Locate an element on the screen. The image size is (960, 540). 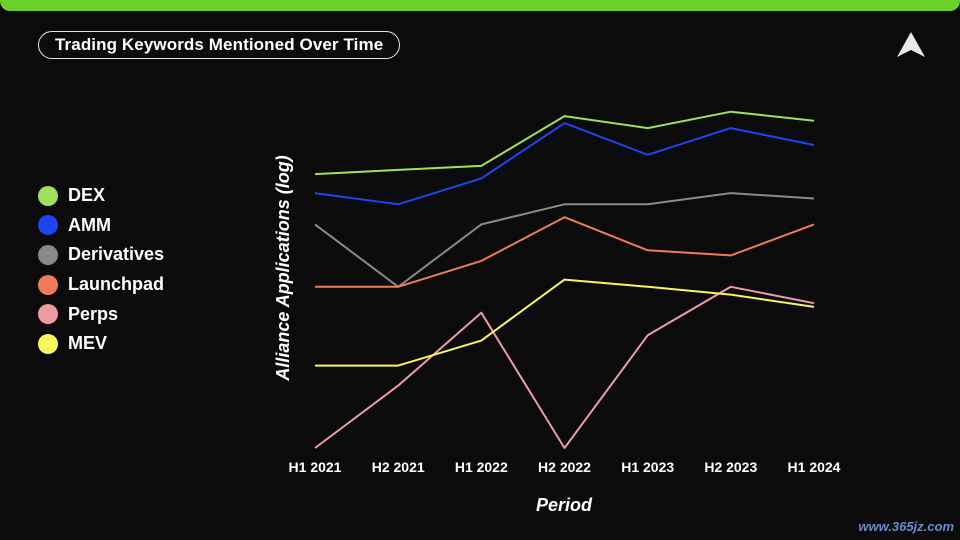
x-tick-label: H1 2023 is located at coordinates (647, 467).